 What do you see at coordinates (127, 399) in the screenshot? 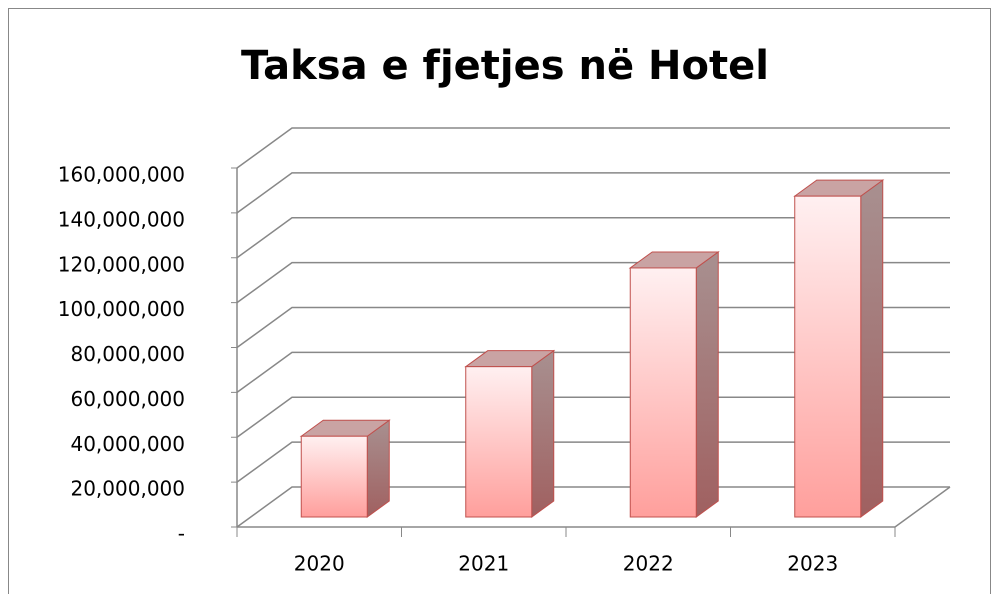
I see `y-tick-label: 60,000,000` at bounding box center [127, 399].